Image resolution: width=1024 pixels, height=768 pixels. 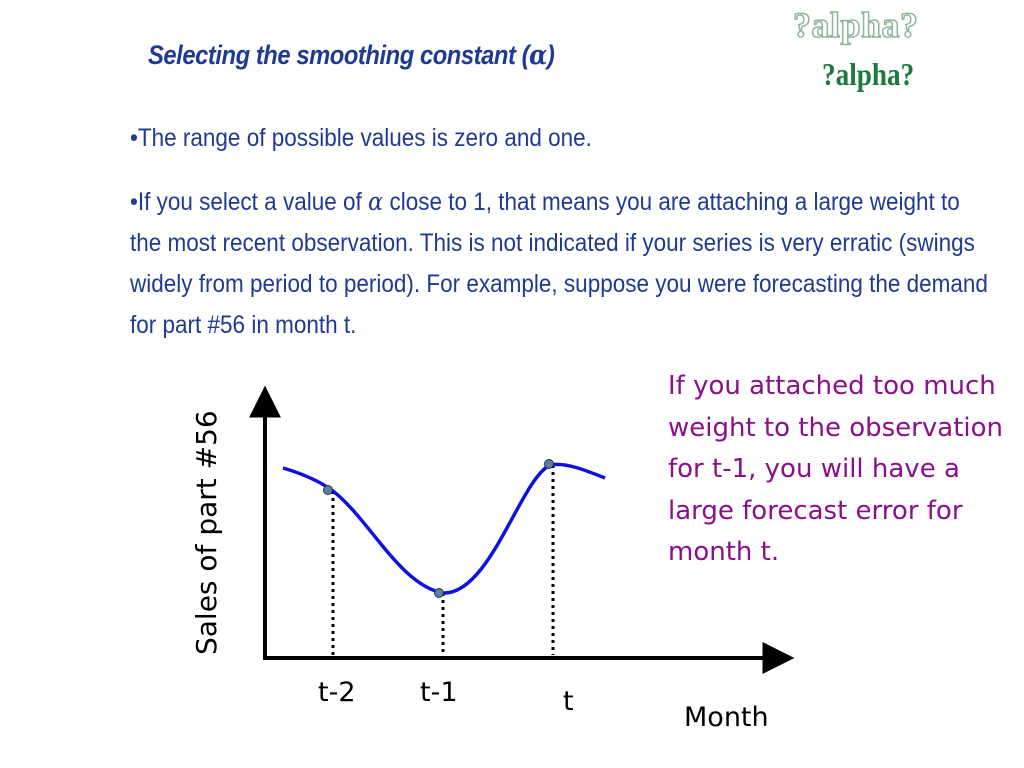 I want to click on watermark-outline: ?alpha?, so click(x=855, y=25).